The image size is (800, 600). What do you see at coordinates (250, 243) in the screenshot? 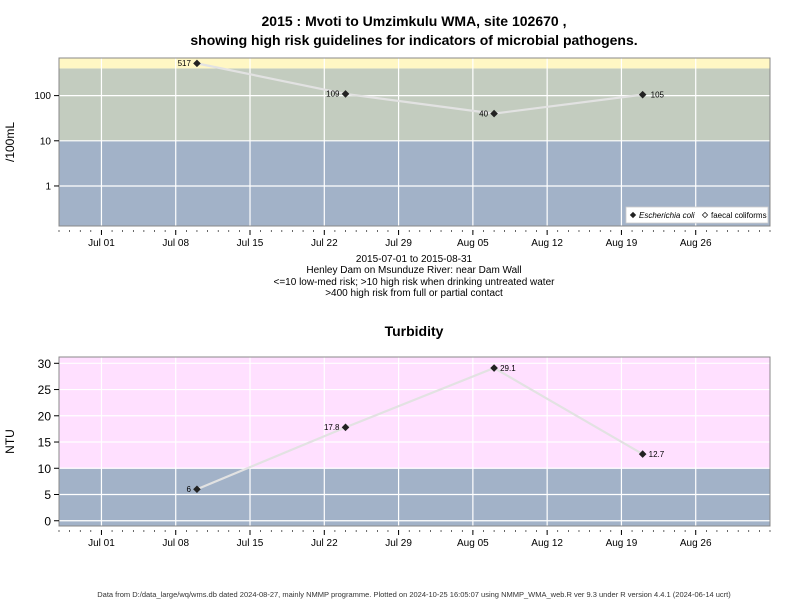
I see `ecoli-x-tick-label-2: Jul 15` at bounding box center [250, 243].